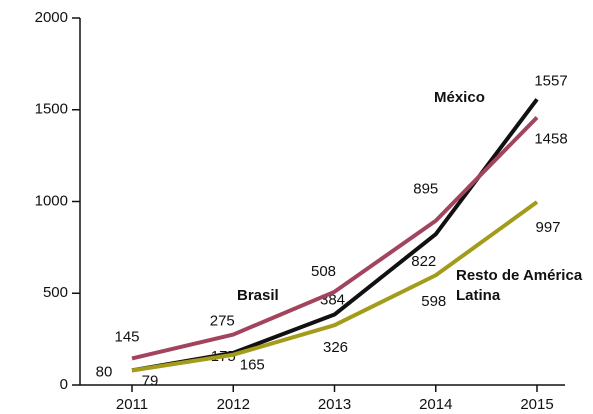 The image size is (593, 414). What do you see at coordinates (126, 336) in the screenshot?
I see `data-label: 145` at bounding box center [126, 336].